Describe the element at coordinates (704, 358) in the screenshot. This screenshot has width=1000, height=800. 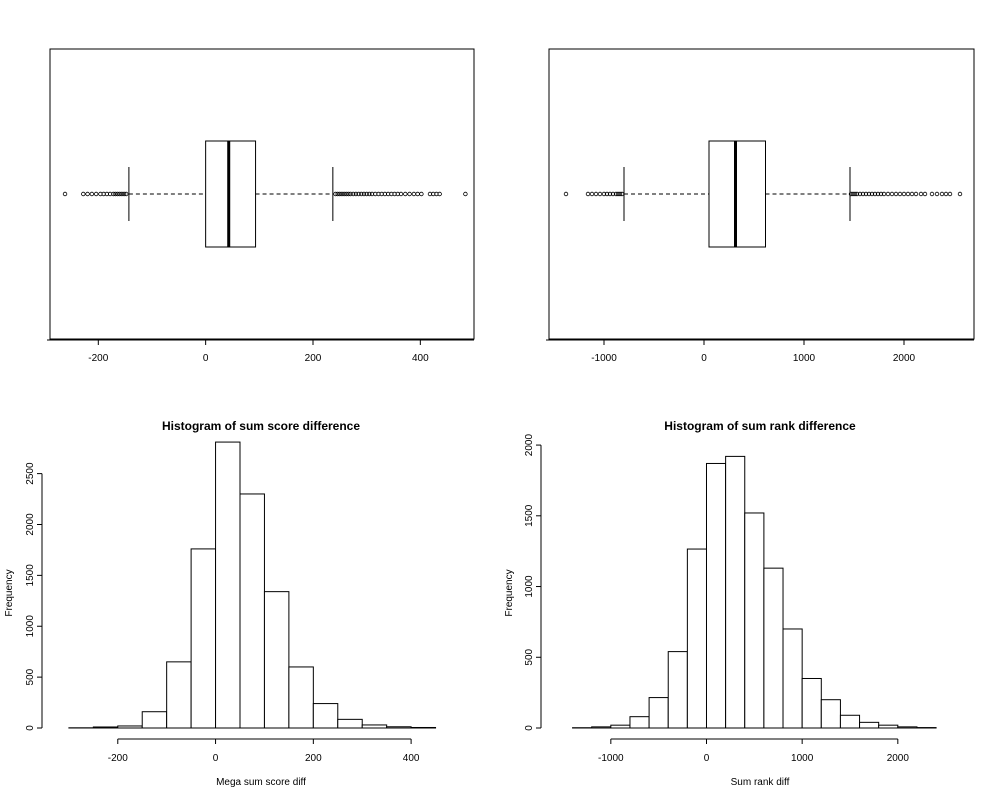
I see `rank-x-tick-label: 0` at that location.